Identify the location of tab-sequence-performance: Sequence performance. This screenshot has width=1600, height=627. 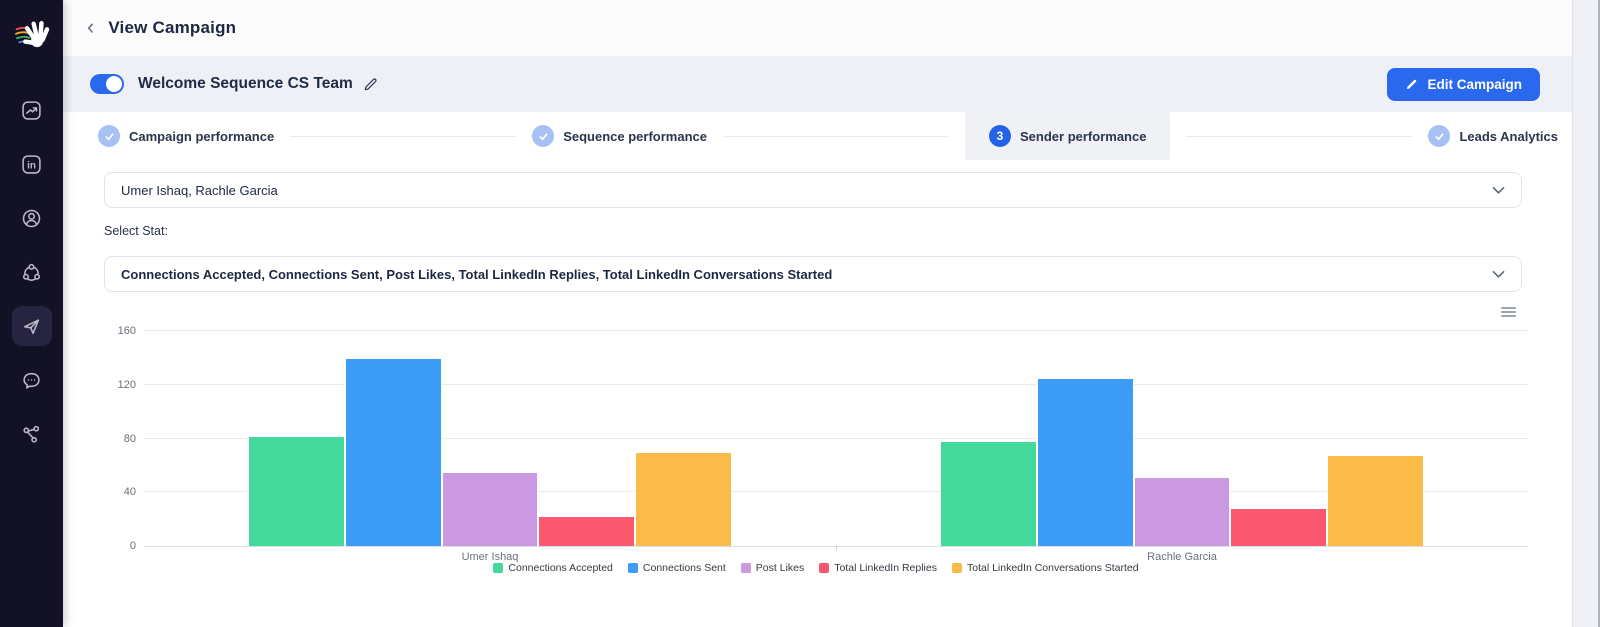
(619, 136).